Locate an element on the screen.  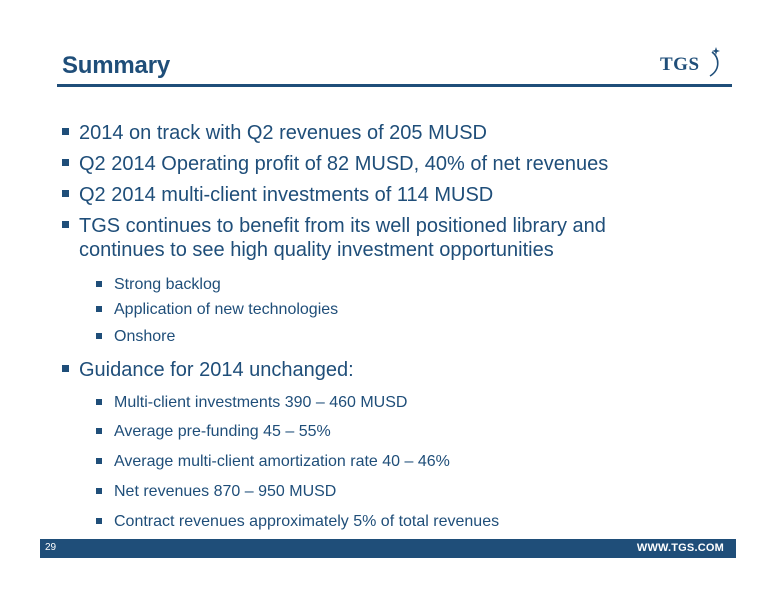
bullet-text: Guidance for 2014 unchanged: is located at coordinates (216, 370).